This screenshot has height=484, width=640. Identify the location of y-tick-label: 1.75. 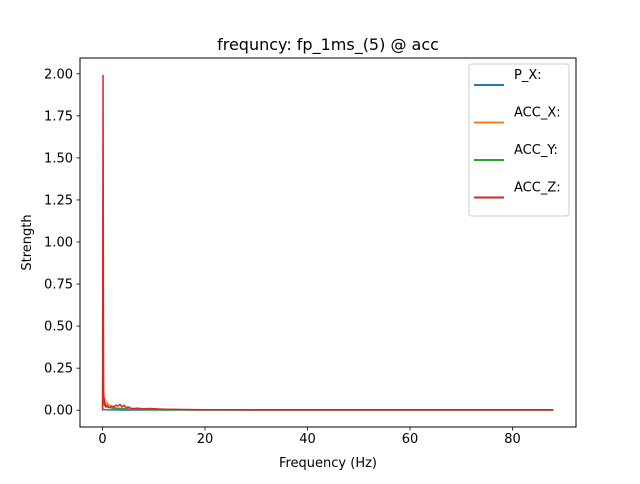
(58, 116).